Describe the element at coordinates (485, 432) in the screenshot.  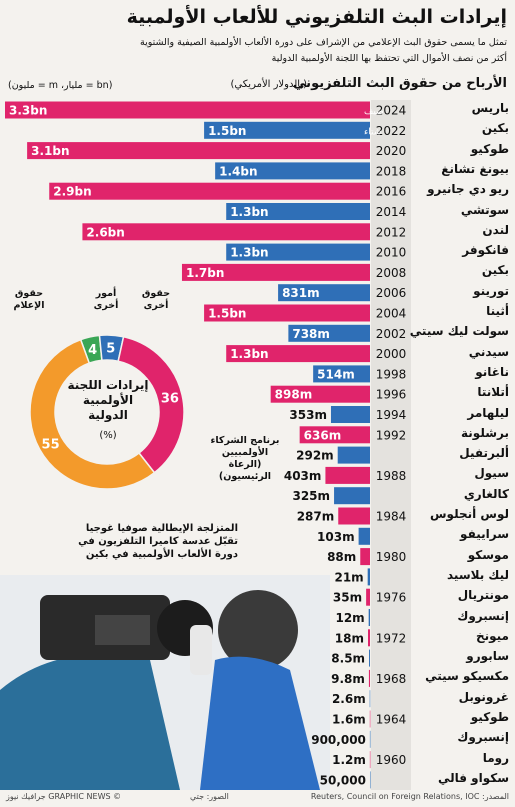
I see `city-label: برشلونة` at that location.